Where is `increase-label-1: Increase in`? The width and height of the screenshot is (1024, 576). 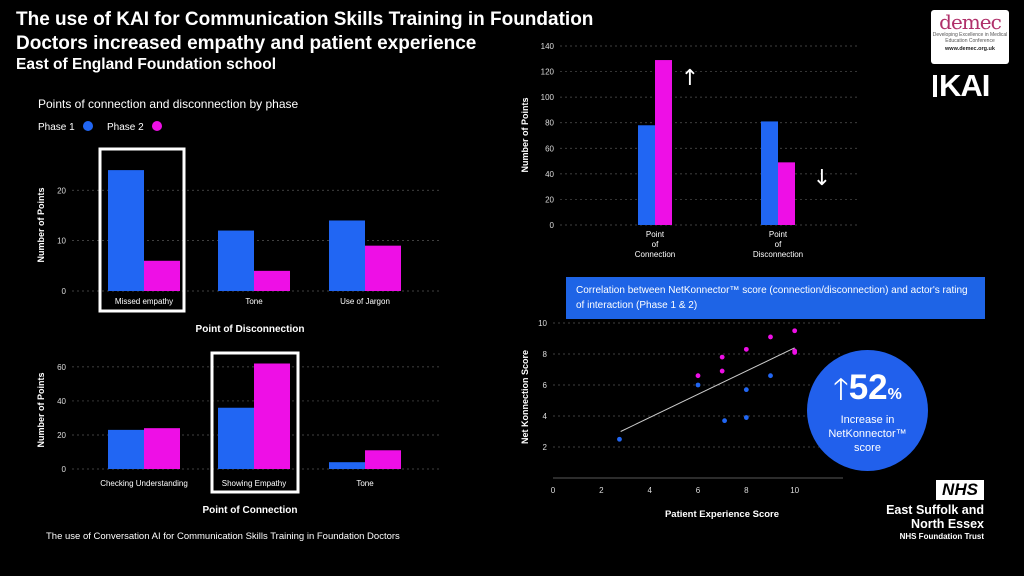 increase-label-1: Increase in is located at coordinates (867, 420).